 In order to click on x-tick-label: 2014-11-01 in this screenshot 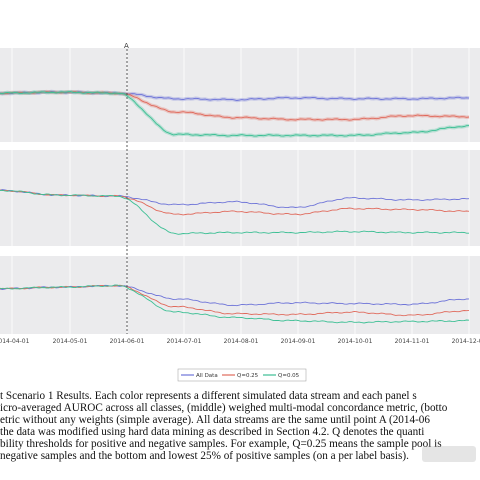, I will do `click(412, 341)`.